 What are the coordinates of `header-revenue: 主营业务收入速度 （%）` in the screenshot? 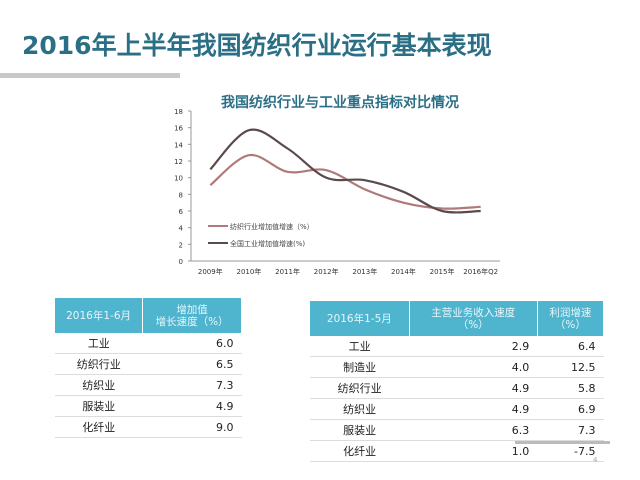 It's located at (473, 318).